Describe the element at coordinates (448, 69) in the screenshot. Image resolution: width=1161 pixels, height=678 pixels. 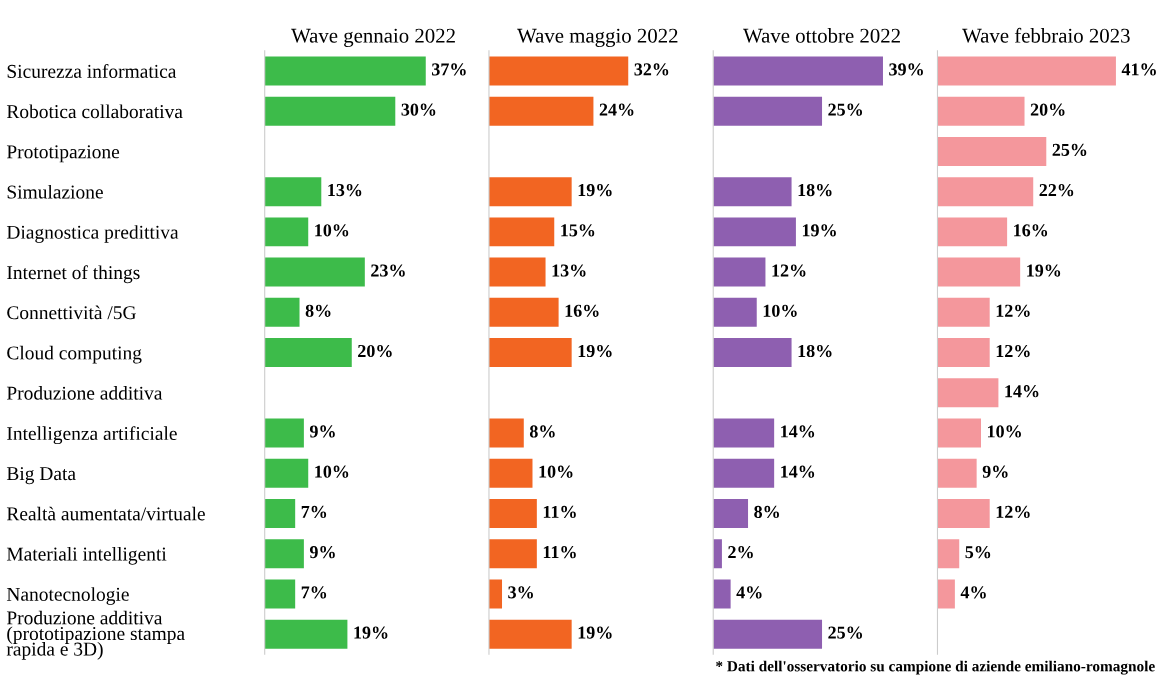
I see `data-label: 37%` at that location.